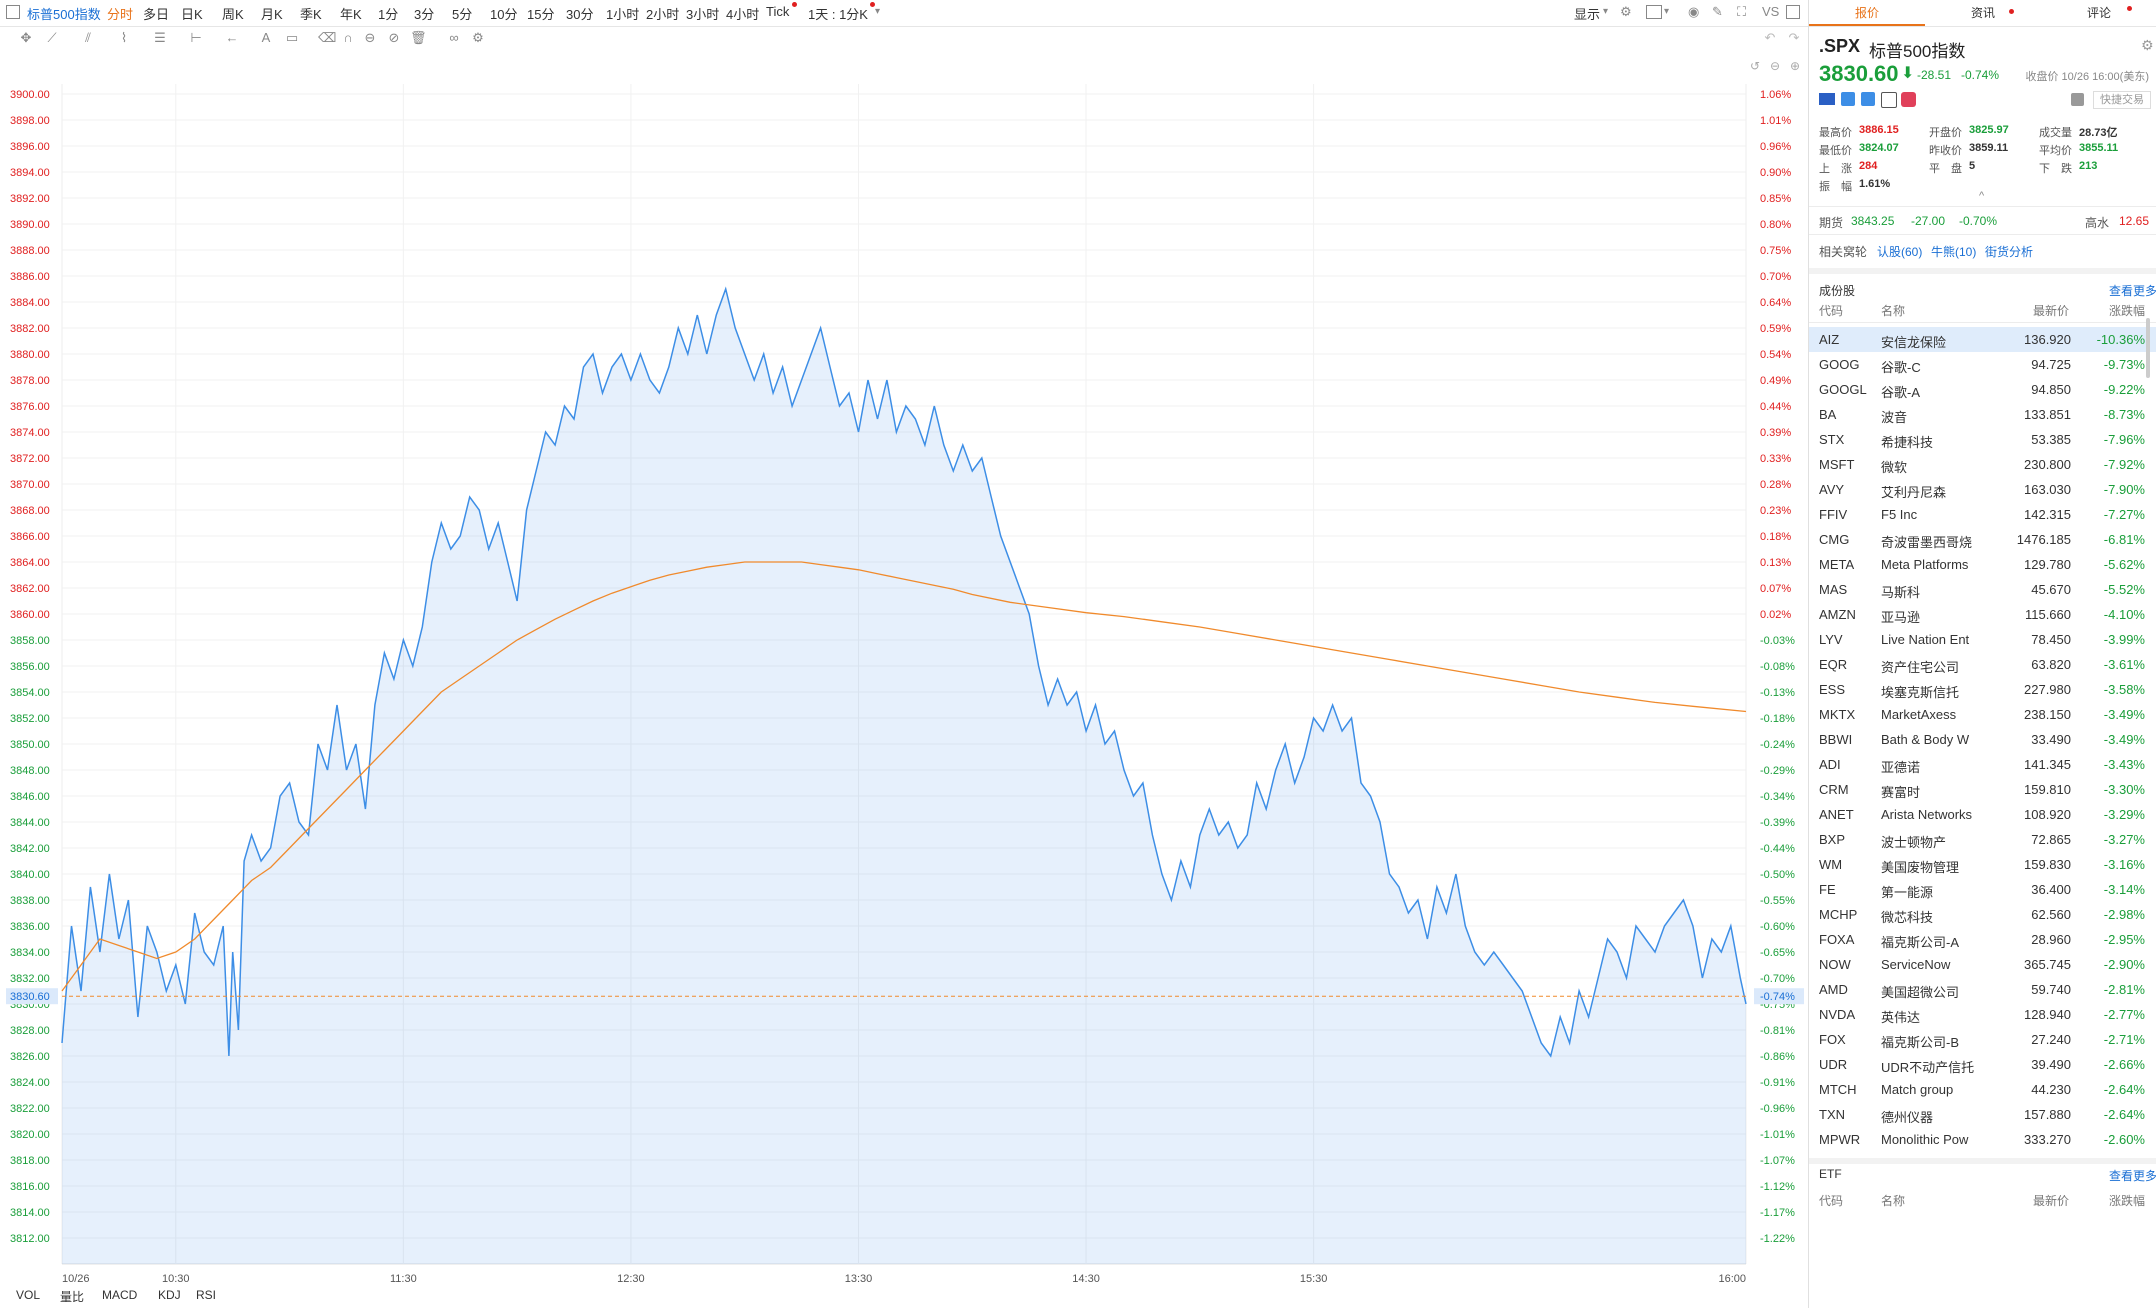 This screenshot has width=2156, height=1308. What do you see at coordinates (1908, 99) in the screenshot?
I see `favorite-icon` at bounding box center [1908, 99].